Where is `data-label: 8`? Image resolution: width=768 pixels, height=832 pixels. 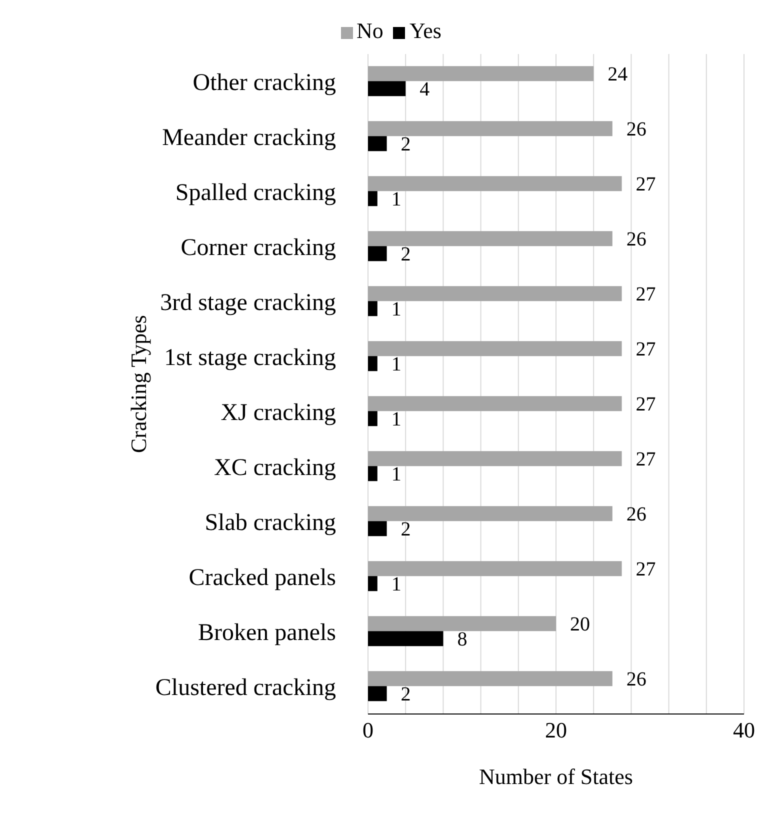 data-label: 8 is located at coordinates (462, 639).